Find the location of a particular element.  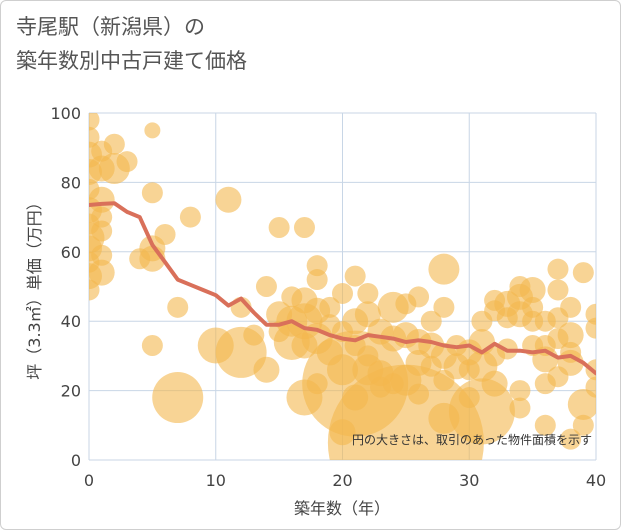

y-tick-label: 100 is located at coordinates (65, 113).